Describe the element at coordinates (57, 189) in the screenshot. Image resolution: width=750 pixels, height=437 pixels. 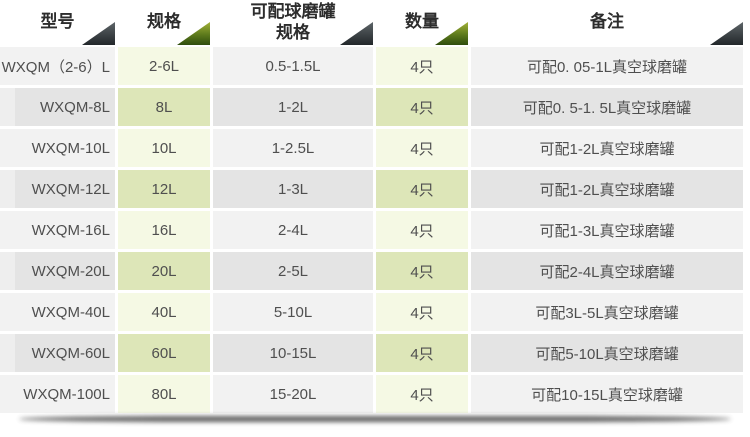
I see `cell-model: WXQM-12L` at that location.